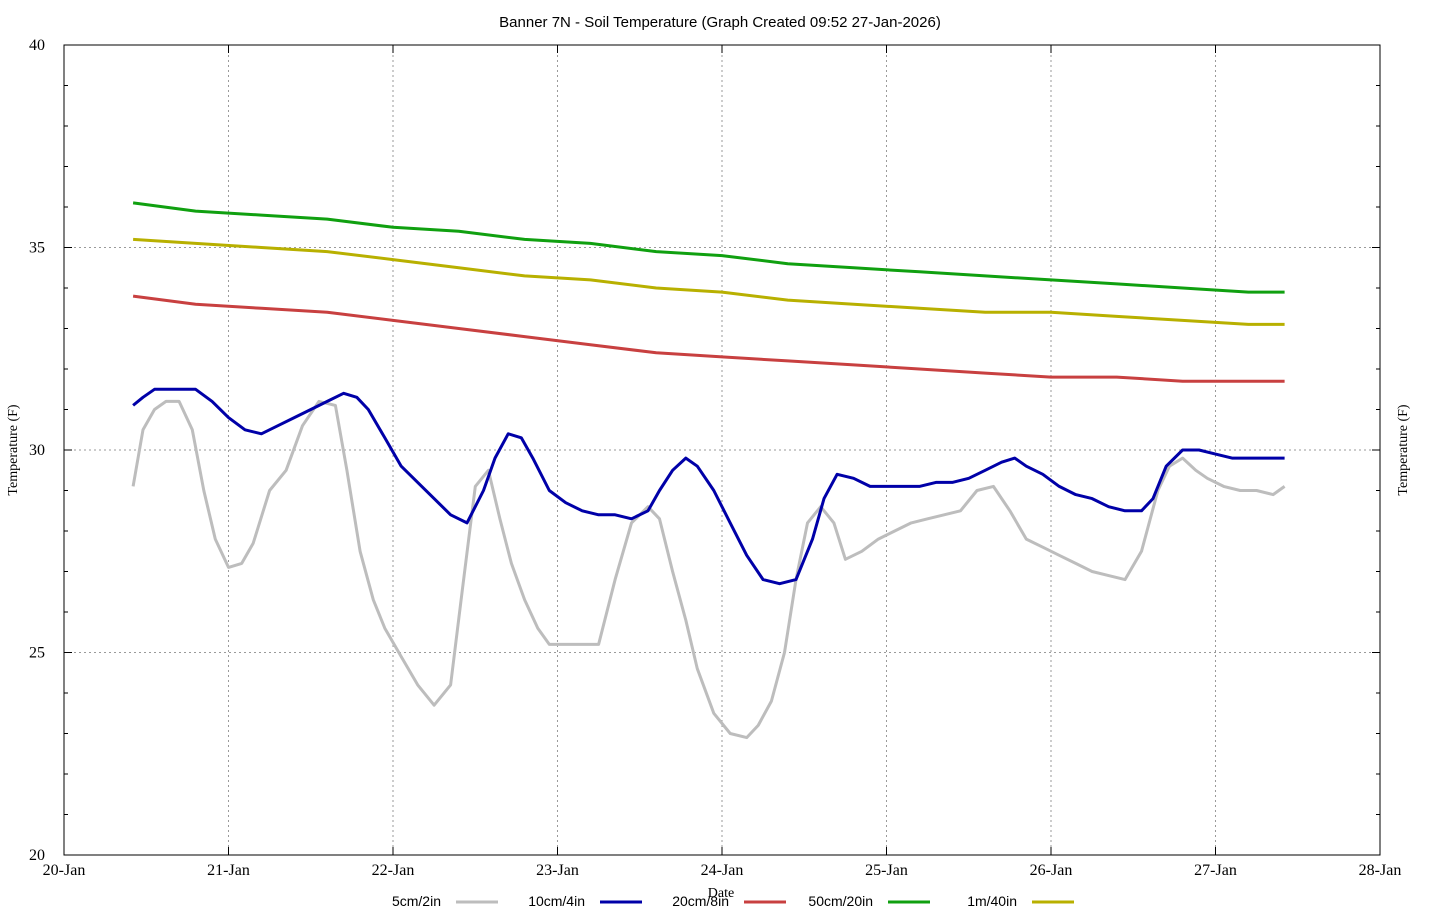 The height and width of the screenshot is (920, 1440). I want to click on x-axis-label: Date, so click(721, 893).